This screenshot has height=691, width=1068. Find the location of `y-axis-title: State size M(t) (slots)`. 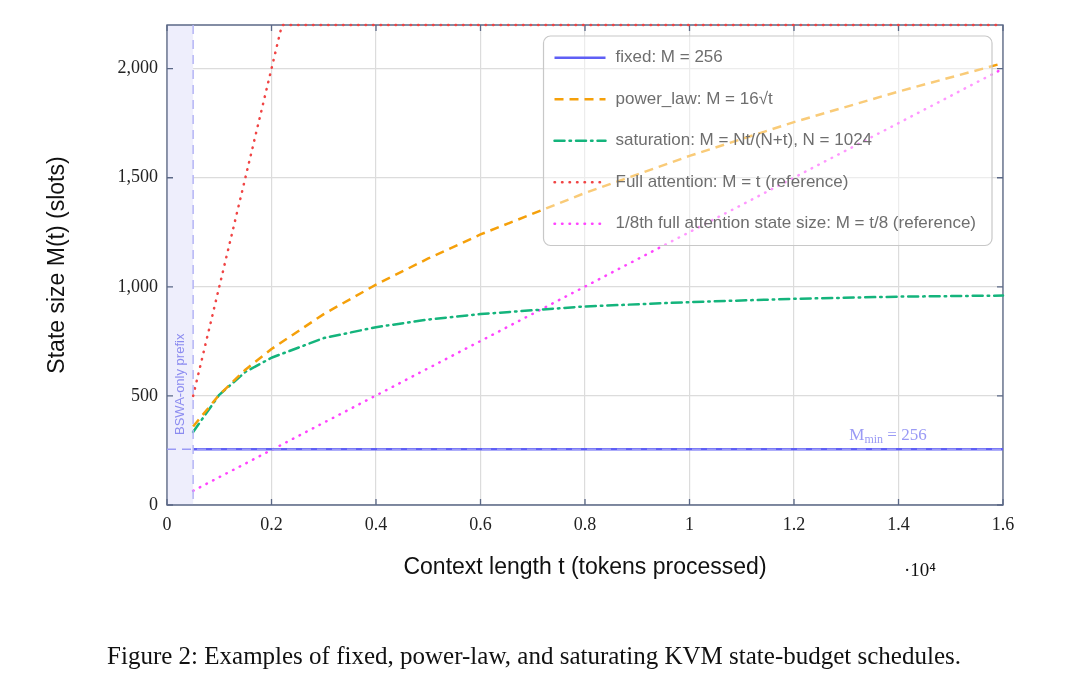

y-axis-title: State size M(t) (slots) is located at coordinates (56, 265).